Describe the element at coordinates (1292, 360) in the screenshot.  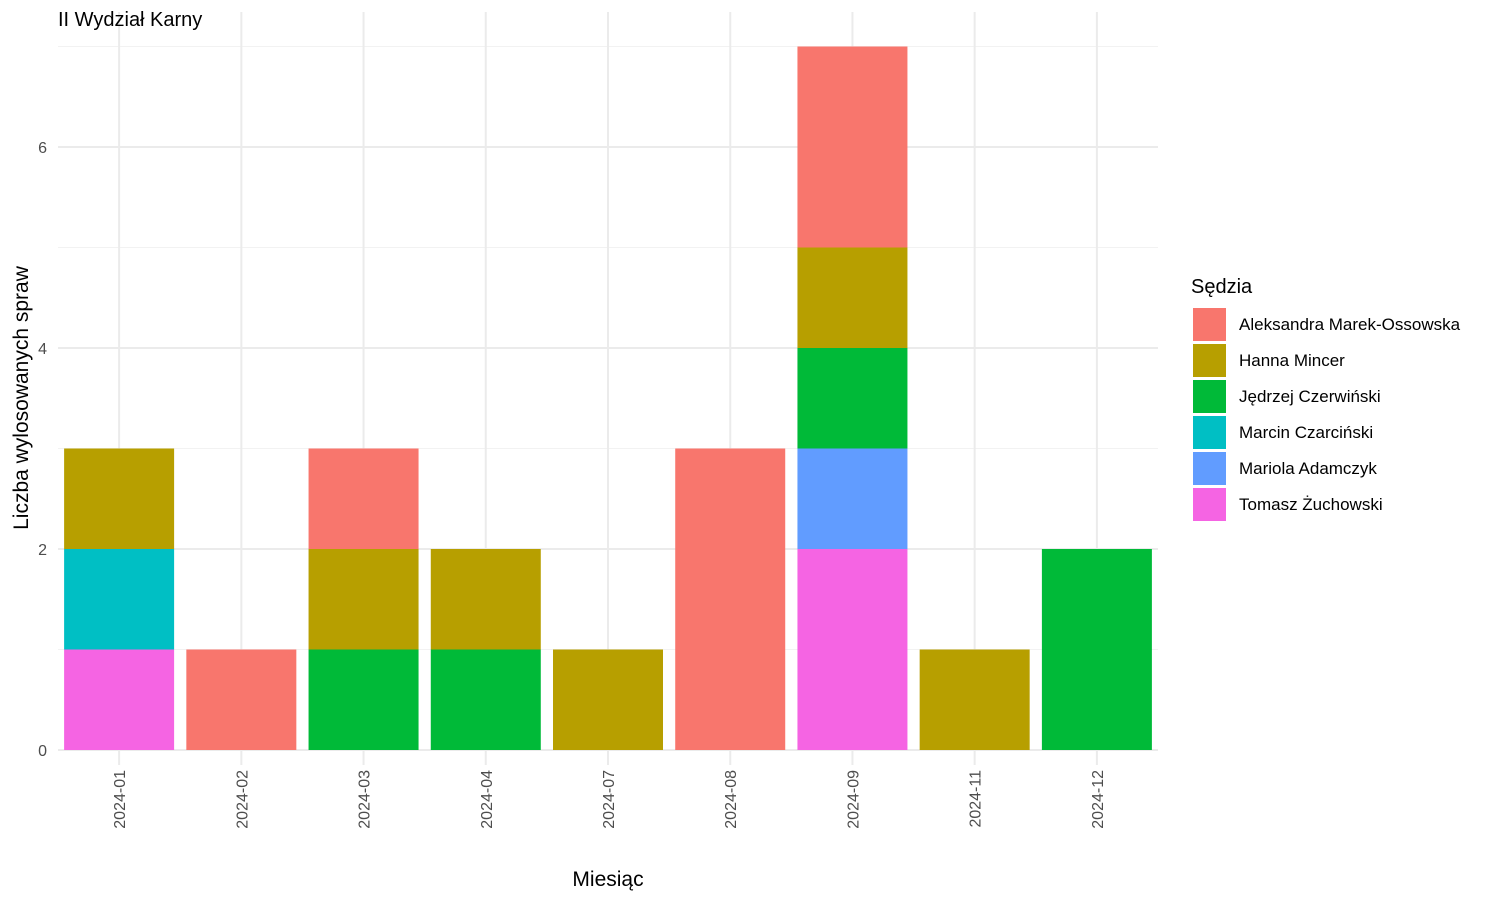
I see `legend-label: Hanna Mincer` at that location.